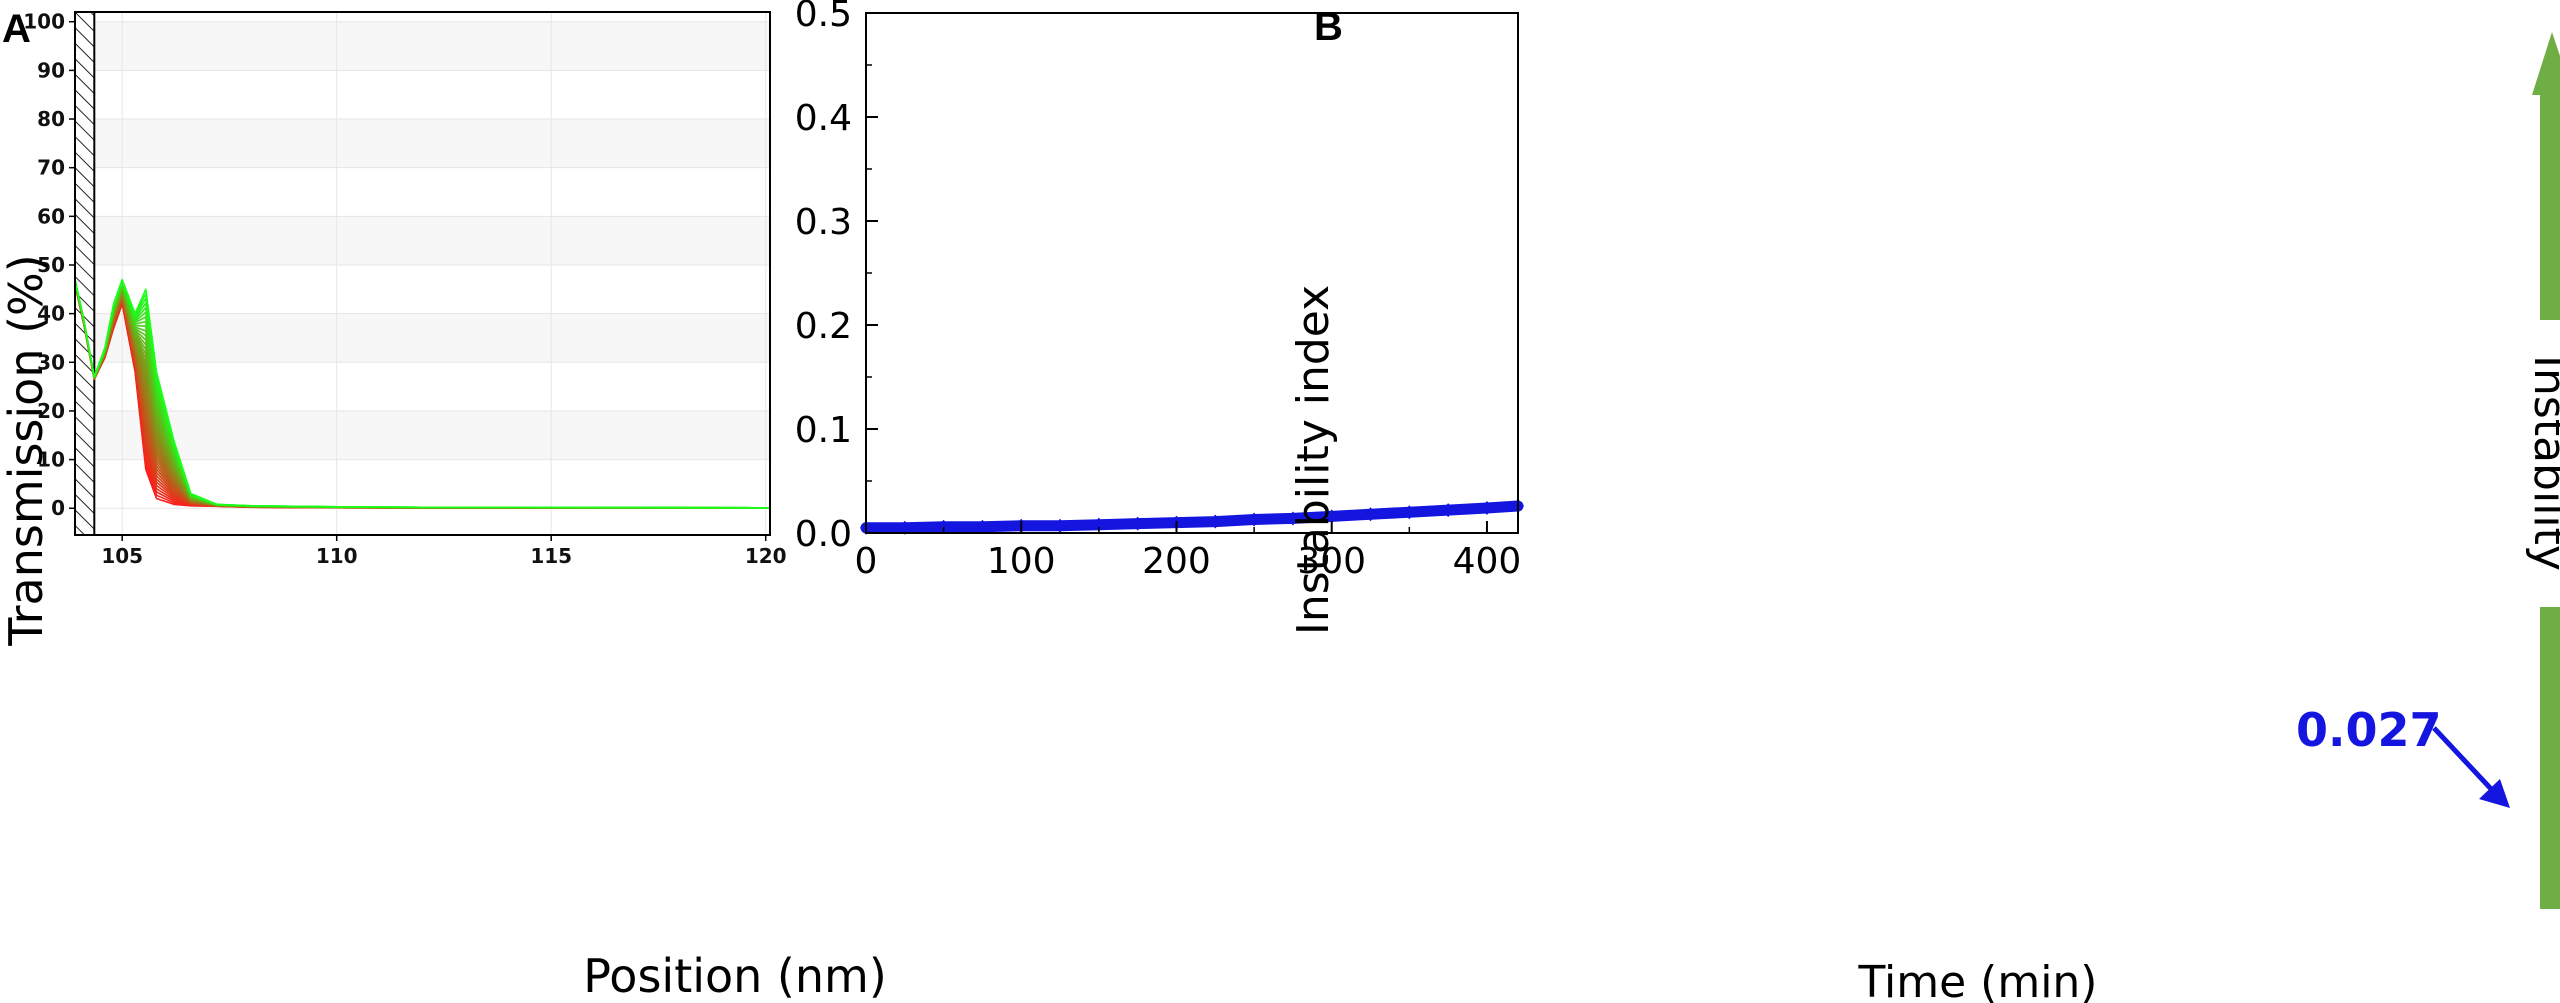 This screenshot has height=1003, width=2560. Describe the element at coordinates (444, 551) in the screenshot. I see `panel-a-x-ticks: 105 110 115 120` at that location.